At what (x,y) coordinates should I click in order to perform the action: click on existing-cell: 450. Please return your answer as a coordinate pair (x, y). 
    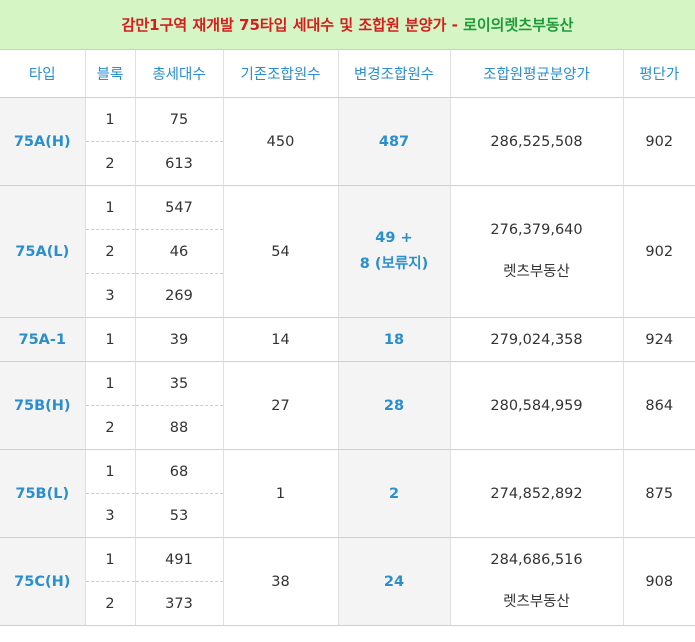
    Looking at the image, I should click on (281, 141).